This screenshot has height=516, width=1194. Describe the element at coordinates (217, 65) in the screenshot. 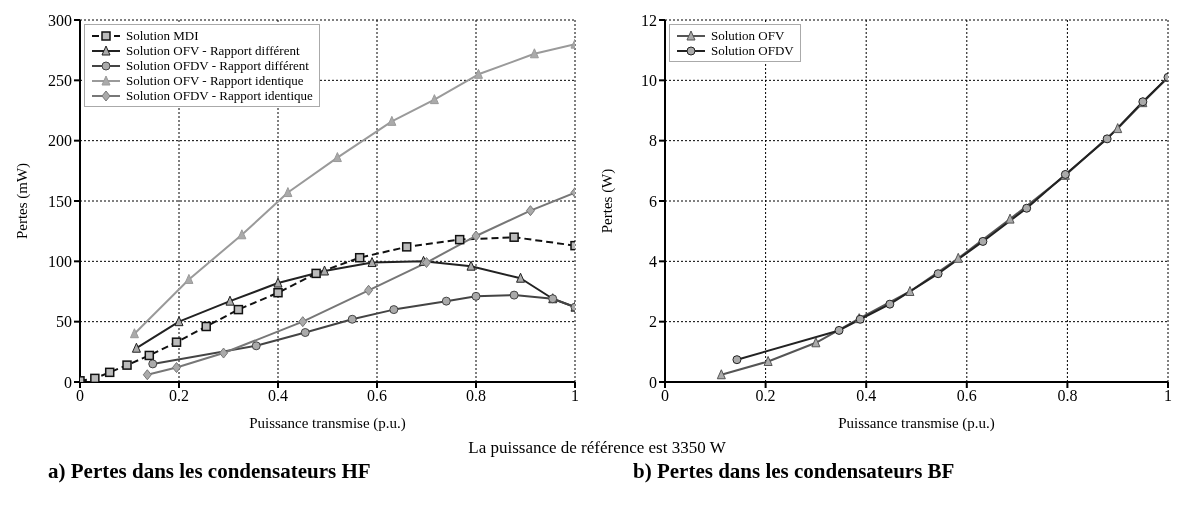

I see `legend-label: Solution OFDV - Rapport différent` at that location.